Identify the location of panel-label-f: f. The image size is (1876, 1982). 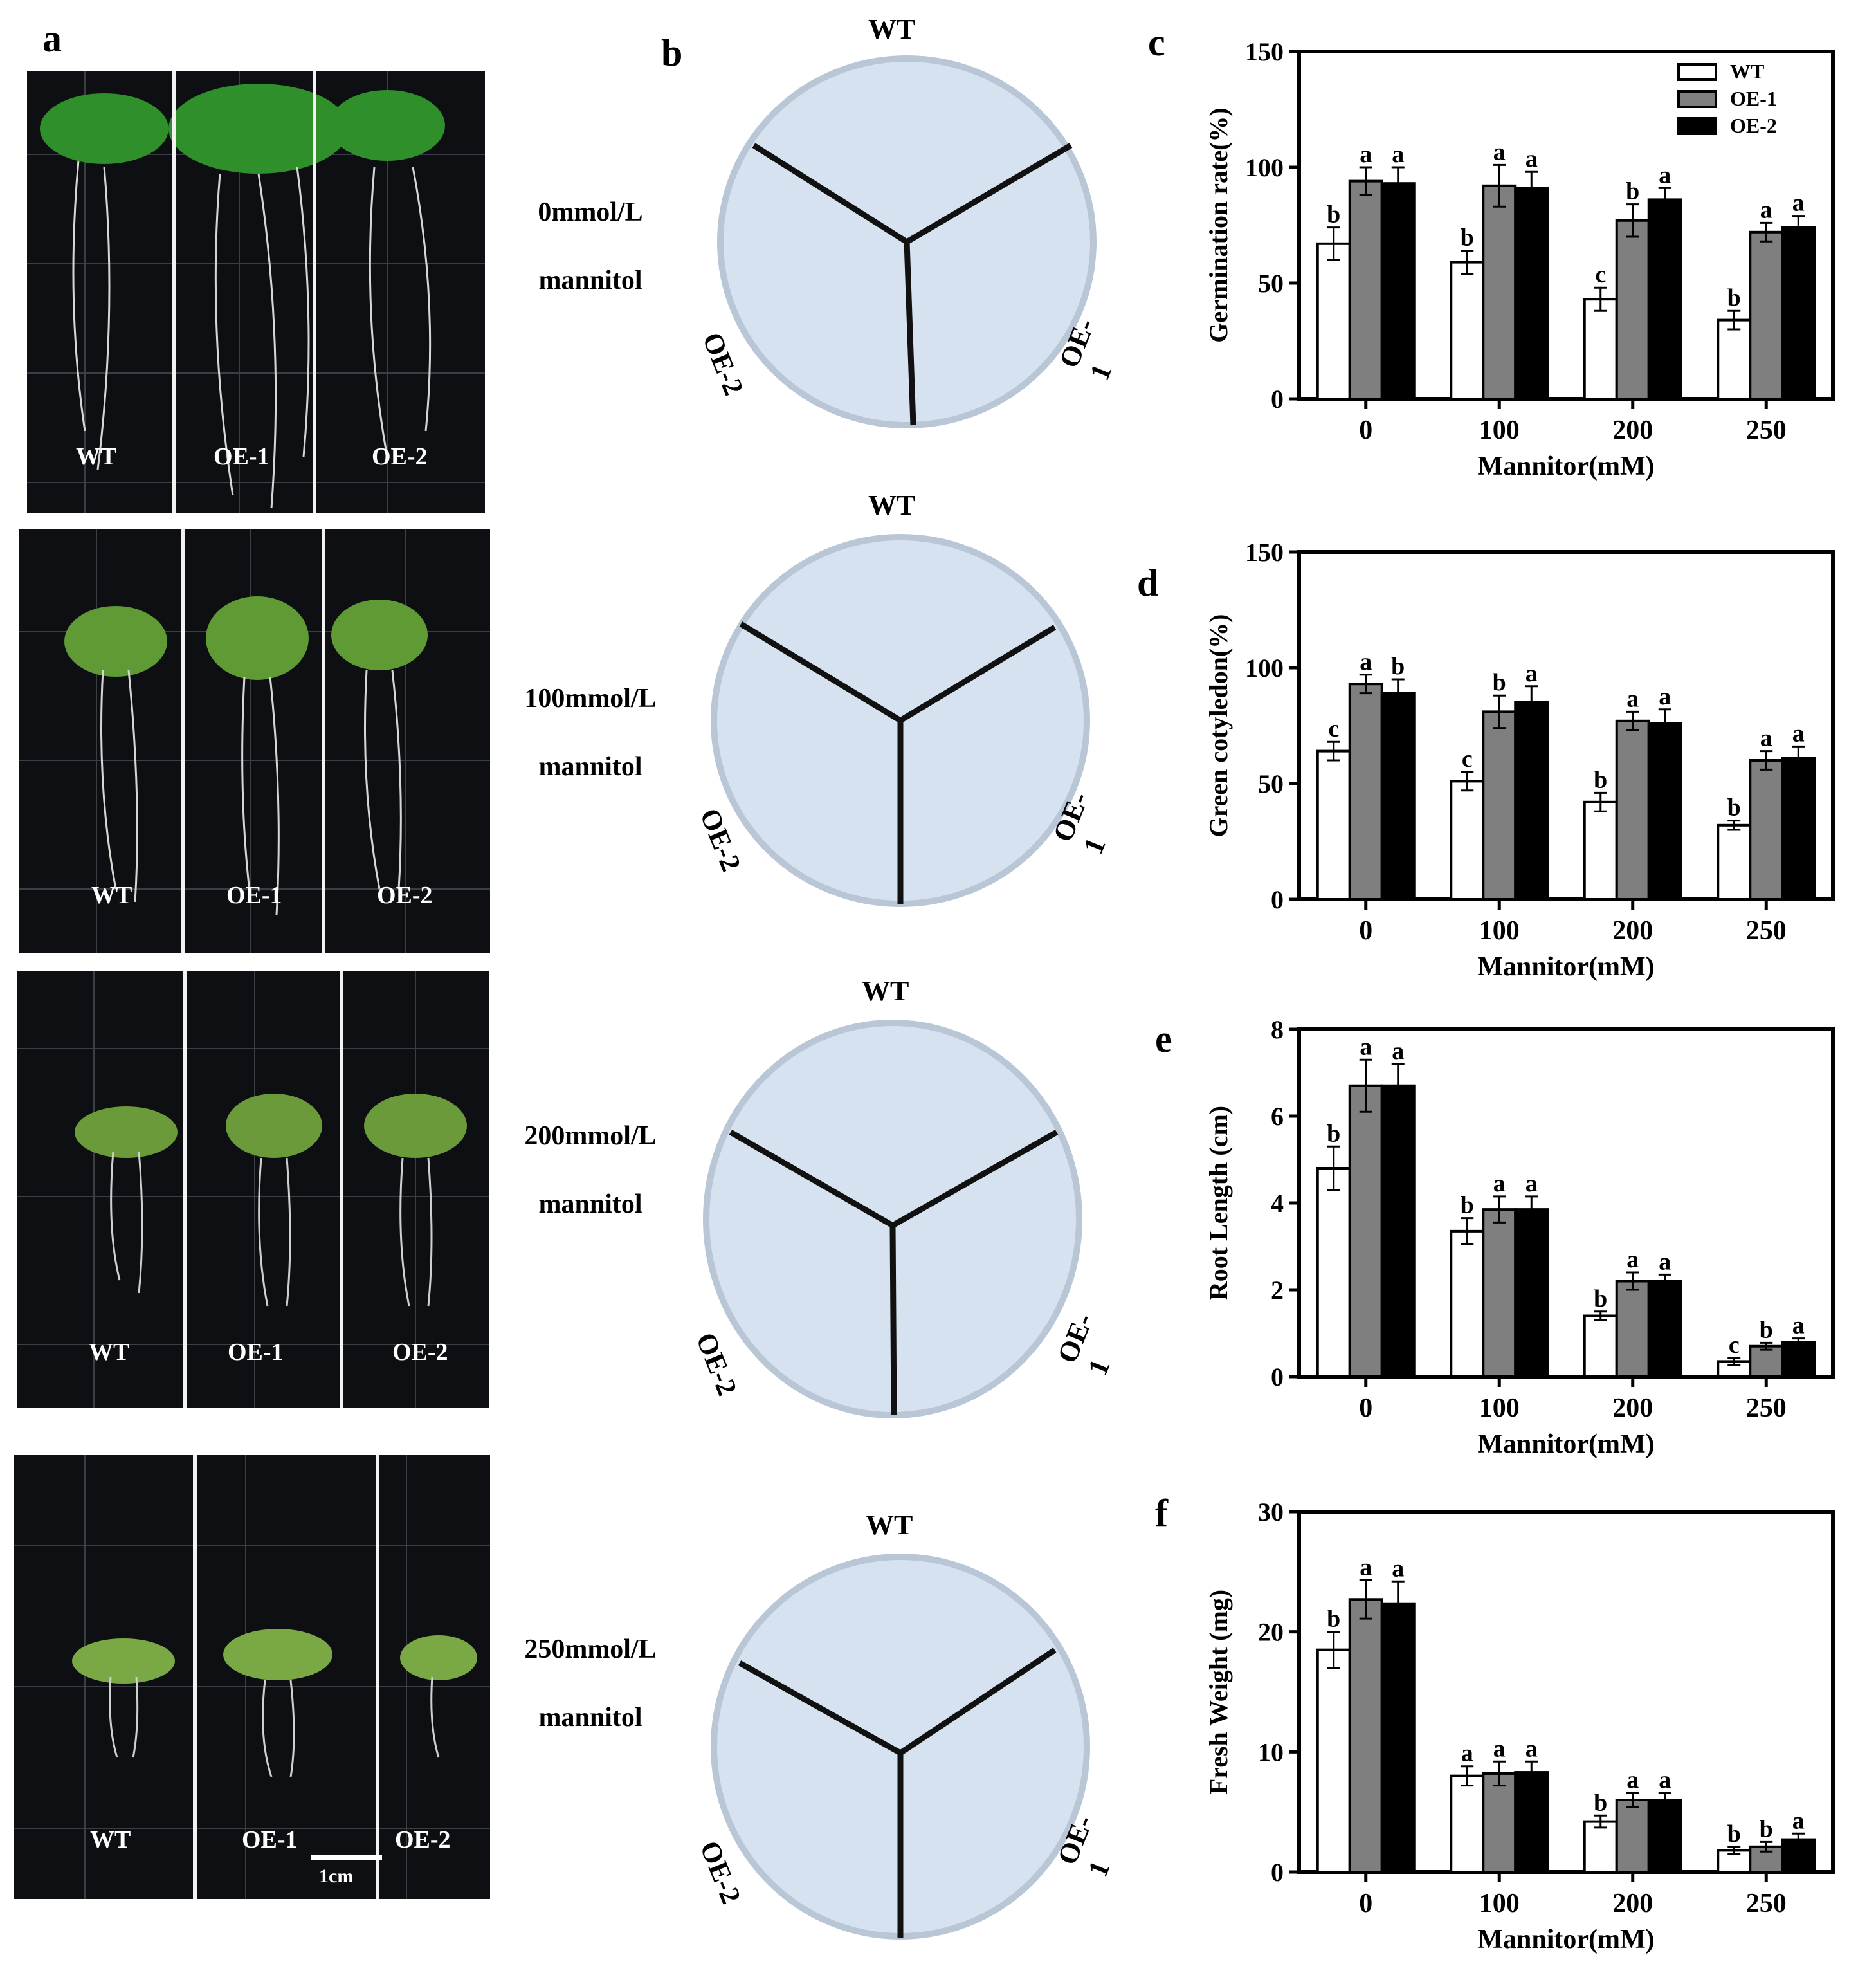
(1161, 1513).